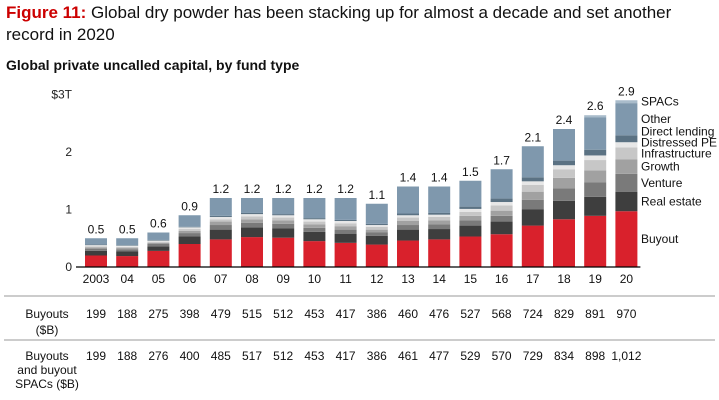  I want to click on x-tick-label: 12, so click(377, 279).